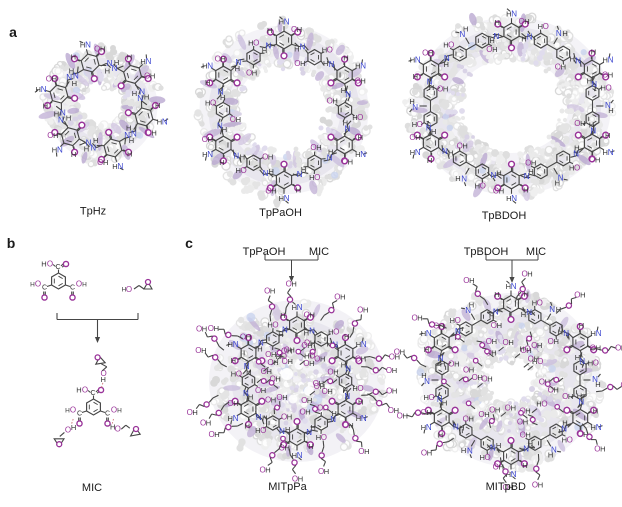  What do you see at coordinates (189, 243) in the screenshot?
I see `svg-text: c` at bounding box center [189, 243].